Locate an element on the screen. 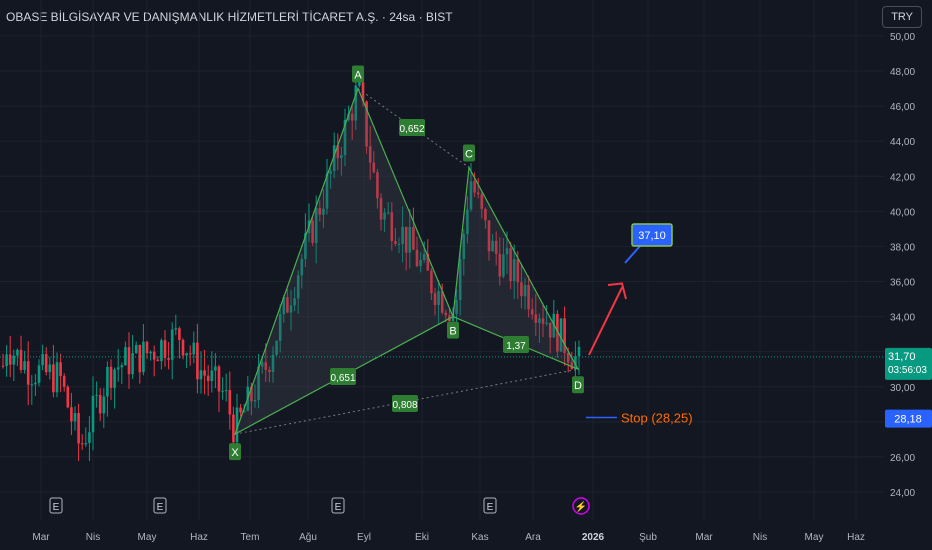 Image resolution: width=932 pixels, height=550 pixels. y-tick-label: 46,00 is located at coordinates (902, 107).